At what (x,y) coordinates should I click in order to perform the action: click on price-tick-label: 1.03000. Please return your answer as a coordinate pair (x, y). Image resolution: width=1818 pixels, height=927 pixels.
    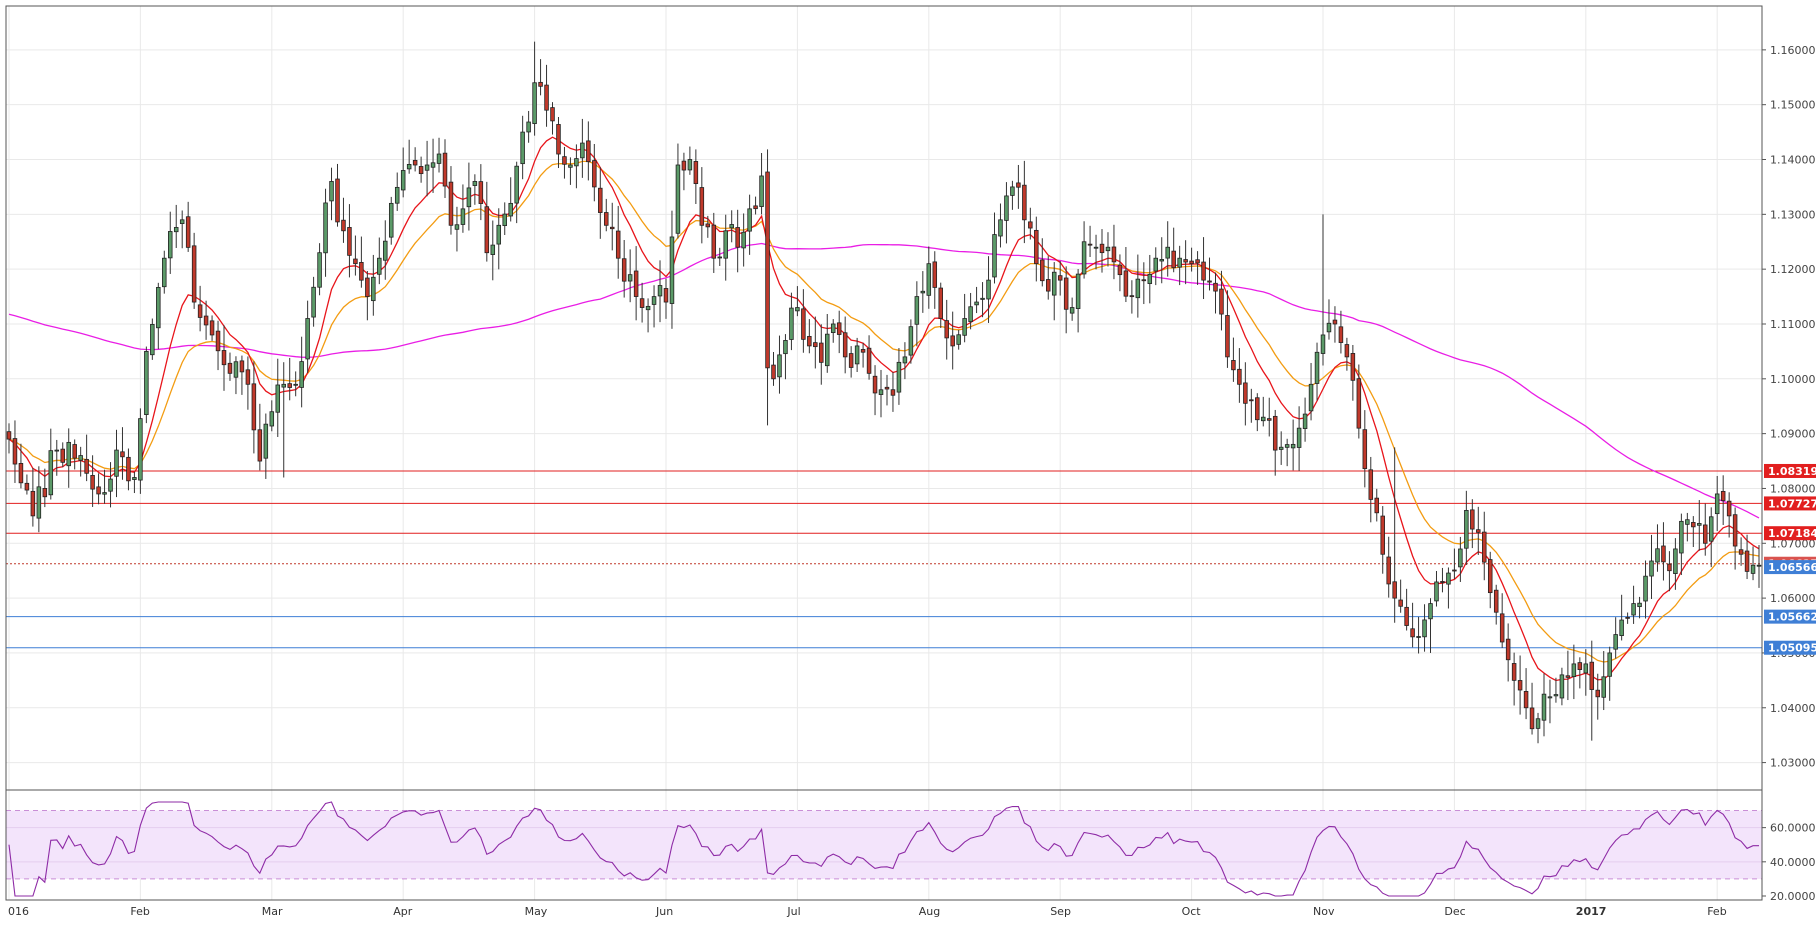
    Looking at the image, I should click on (1793, 763).